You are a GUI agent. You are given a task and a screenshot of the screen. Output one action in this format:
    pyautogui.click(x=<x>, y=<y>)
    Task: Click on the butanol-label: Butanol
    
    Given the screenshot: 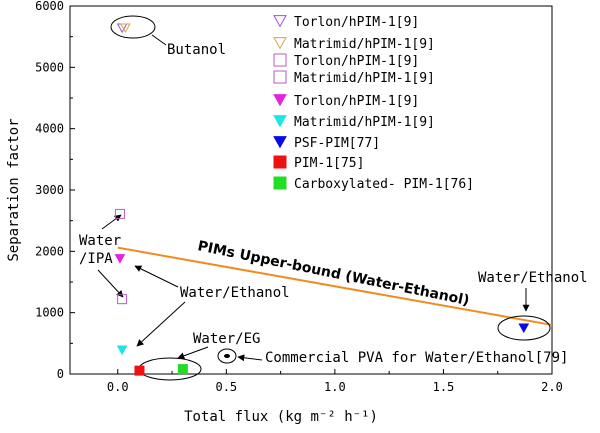 What is the action you would take?
    pyautogui.click(x=196, y=50)
    